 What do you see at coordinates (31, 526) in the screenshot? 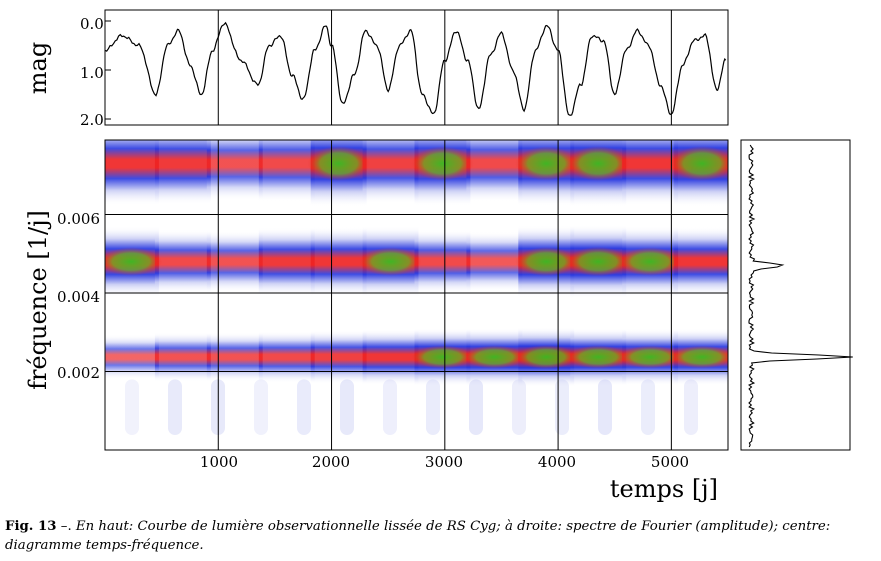
I see `caption-label: Fig. 13` at bounding box center [31, 526].